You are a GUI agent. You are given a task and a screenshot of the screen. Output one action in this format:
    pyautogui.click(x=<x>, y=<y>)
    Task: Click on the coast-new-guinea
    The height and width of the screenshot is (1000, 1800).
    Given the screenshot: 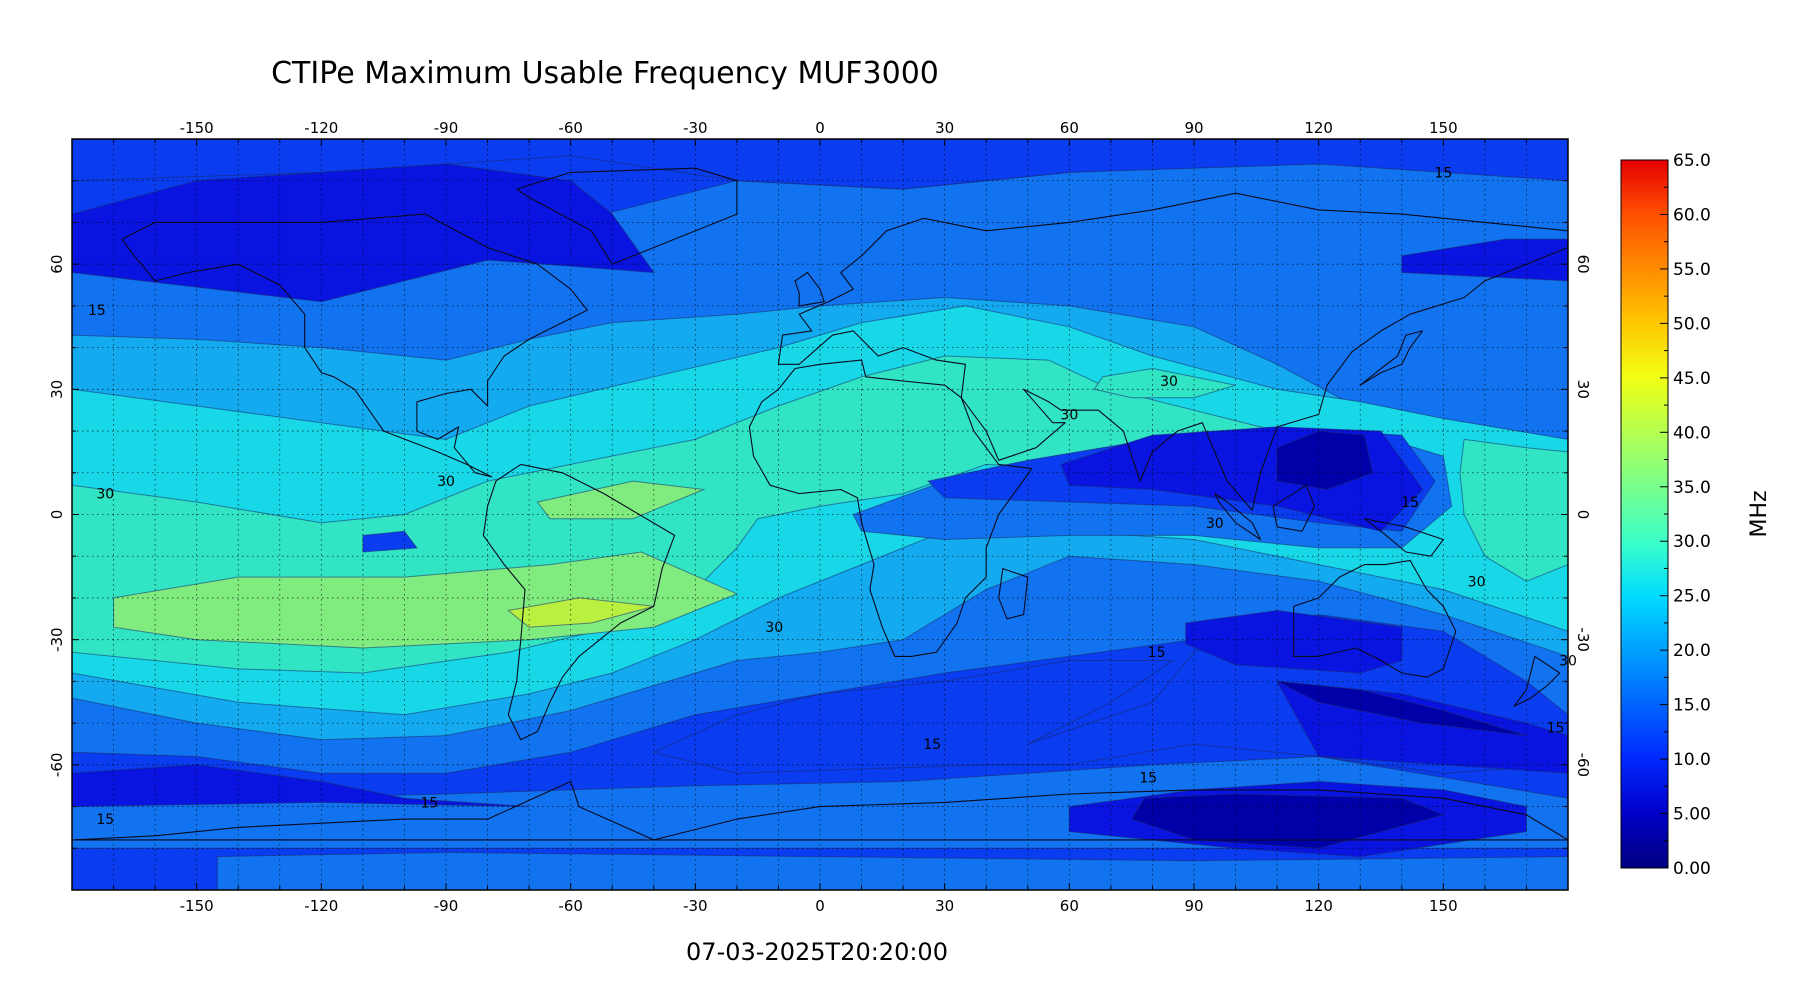 What is the action you would take?
    pyautogui.click(x=1403, y=537)
    